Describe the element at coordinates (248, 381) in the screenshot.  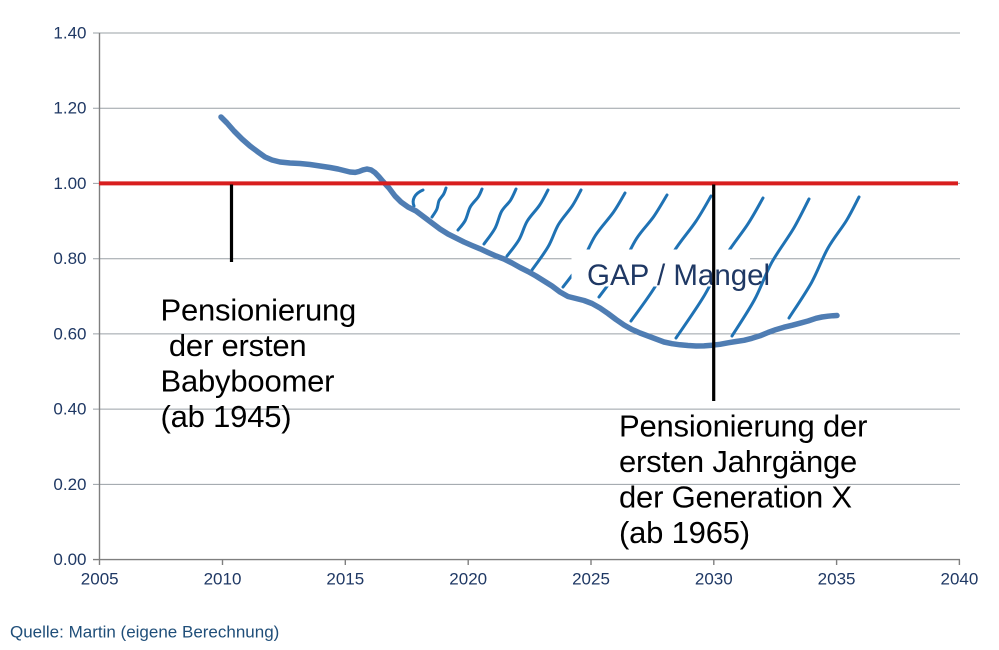
I see `svg-text: Babyboomer` at that location.